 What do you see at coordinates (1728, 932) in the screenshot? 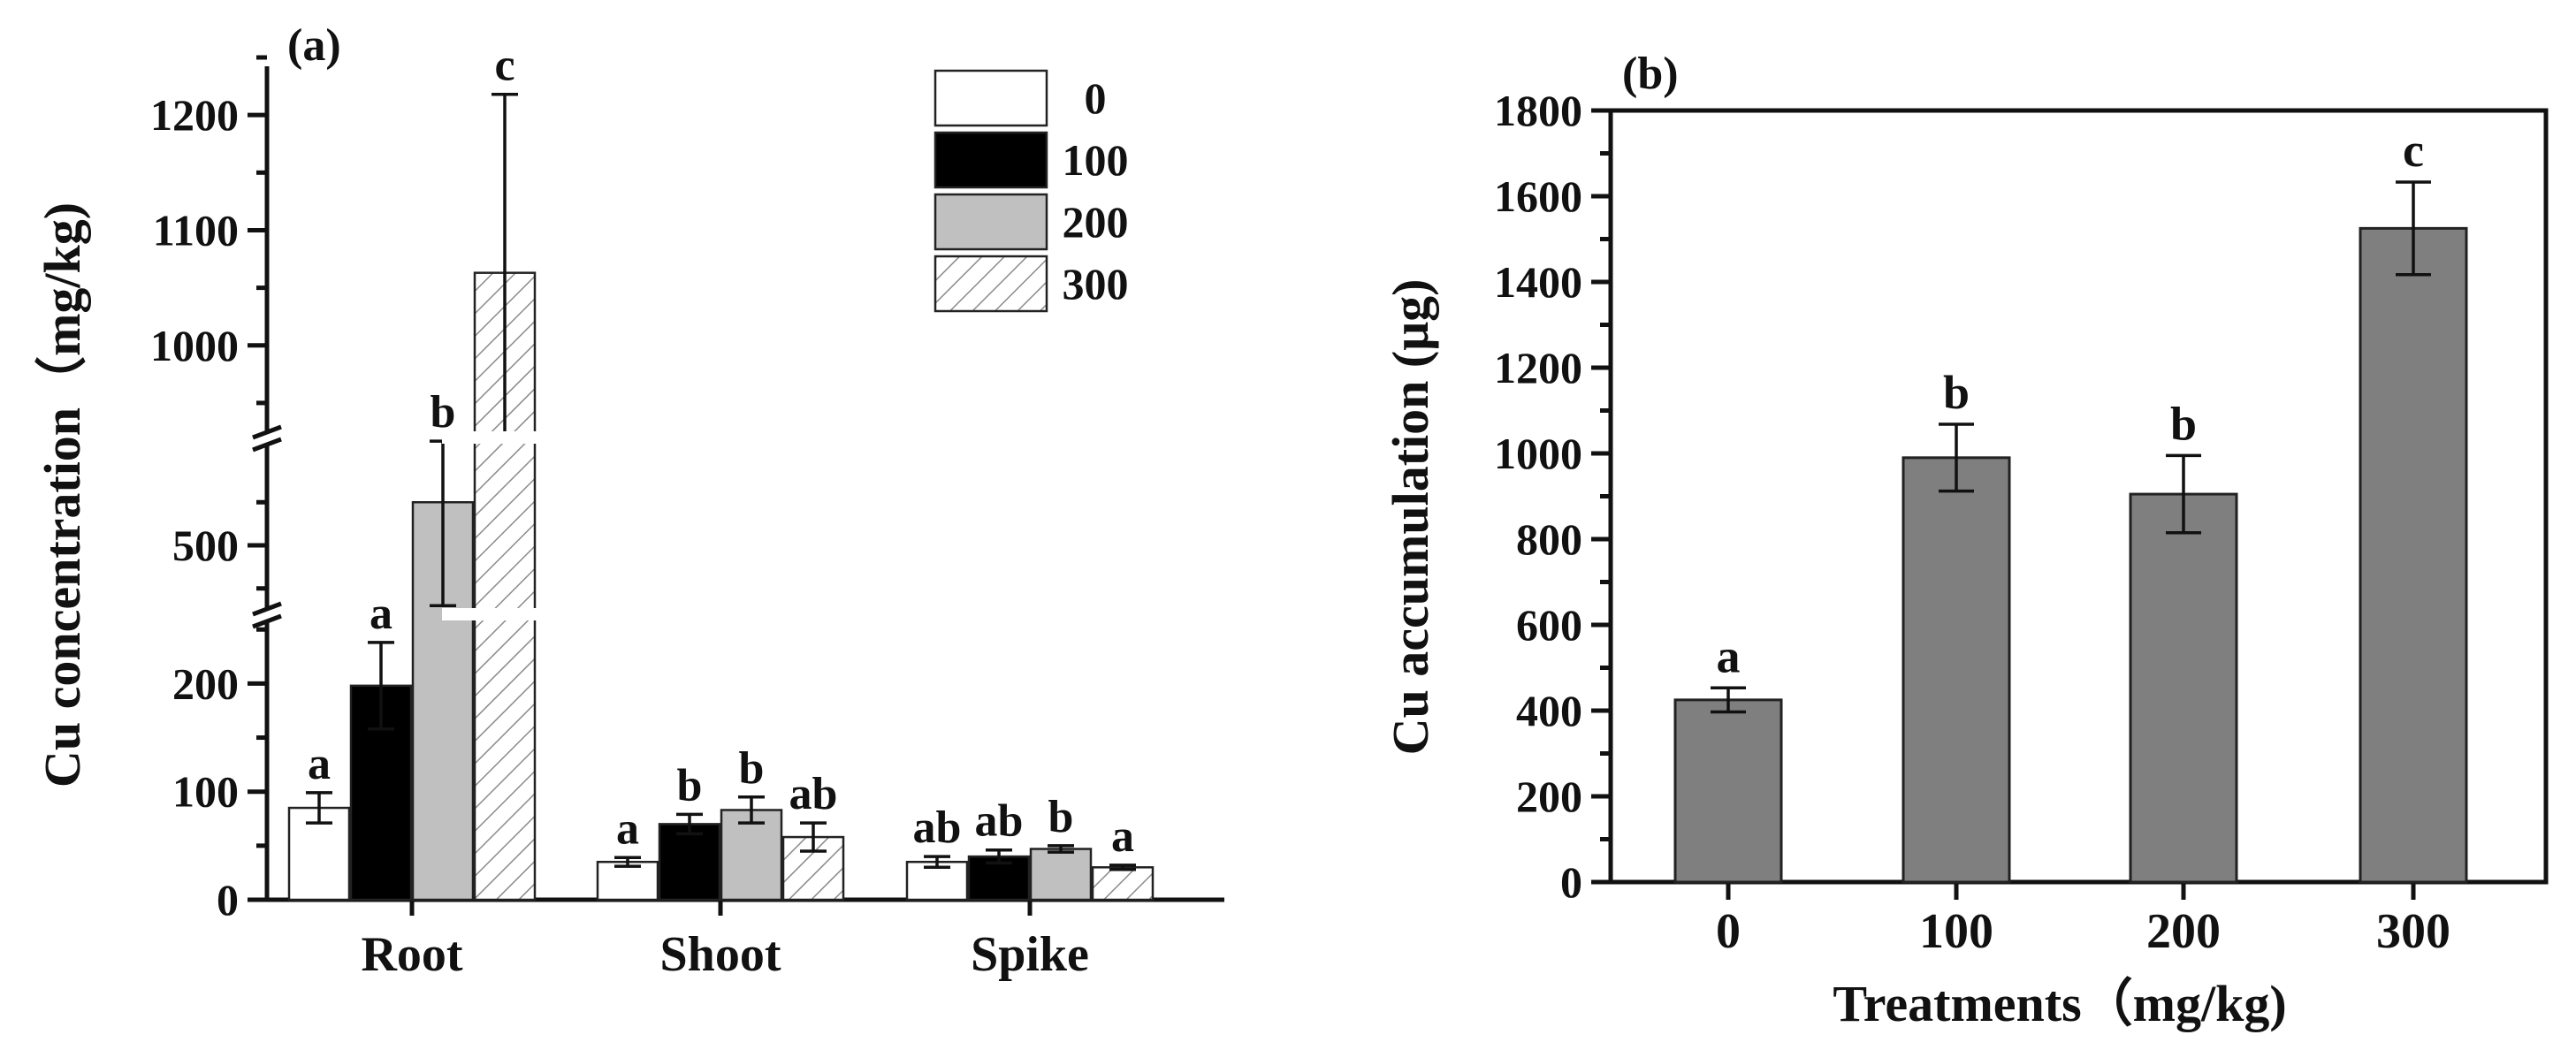
I see `panel-b-x-tick-label: 0` at bounding box center [1728, 932].